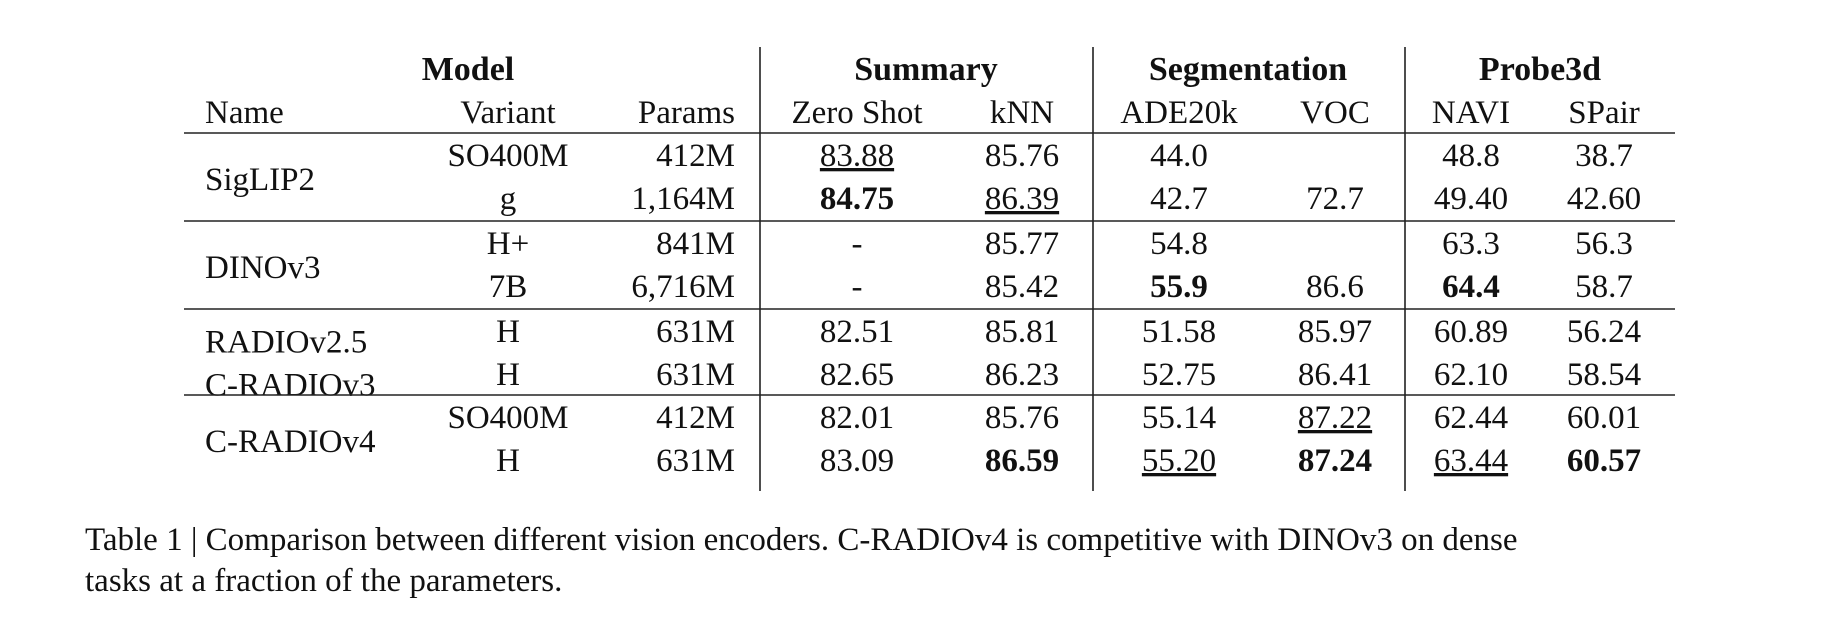 This screenshot has height=632, width=1836. Describe the element at coordinates (1022, 332) in the screenshot. I see `table-cell: 85.81` at that location.